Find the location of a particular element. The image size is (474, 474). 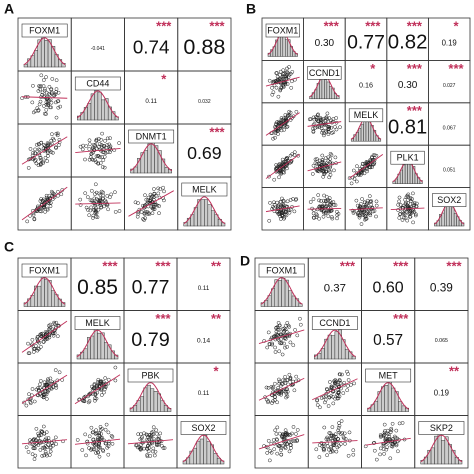

variable-label: FOXM1 is located at coordinates (281, 270).